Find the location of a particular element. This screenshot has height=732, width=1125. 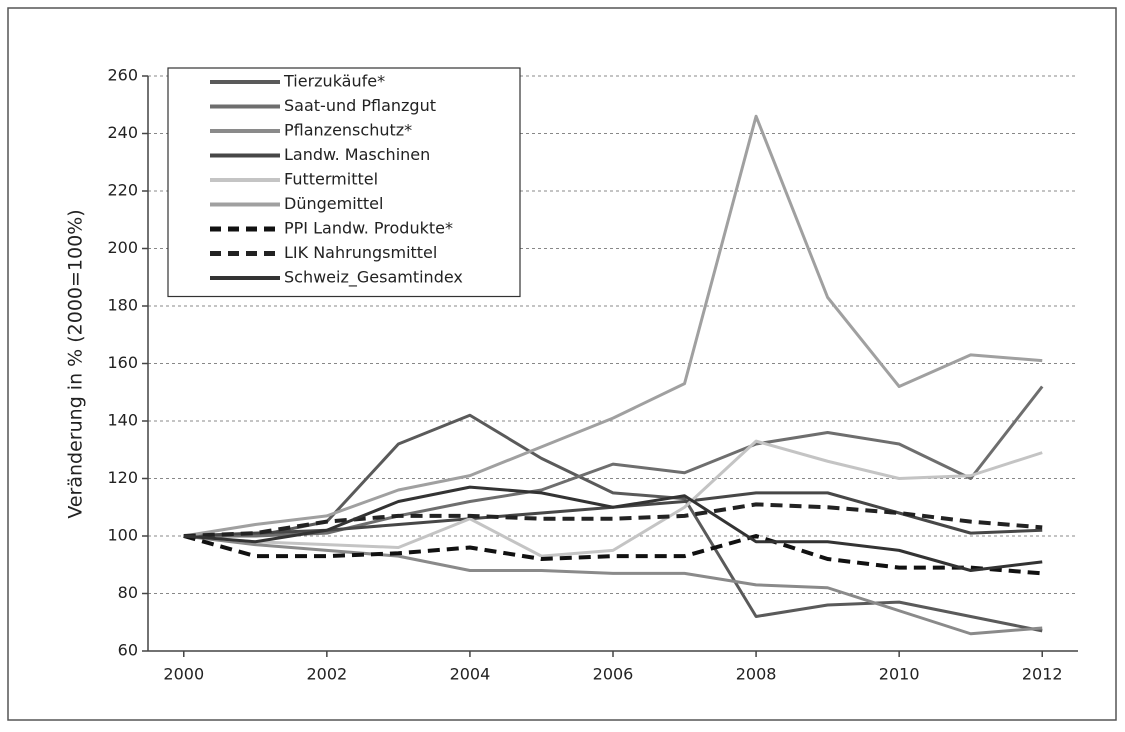

y-tick-label: 240 is located at coordinates (122, 132).